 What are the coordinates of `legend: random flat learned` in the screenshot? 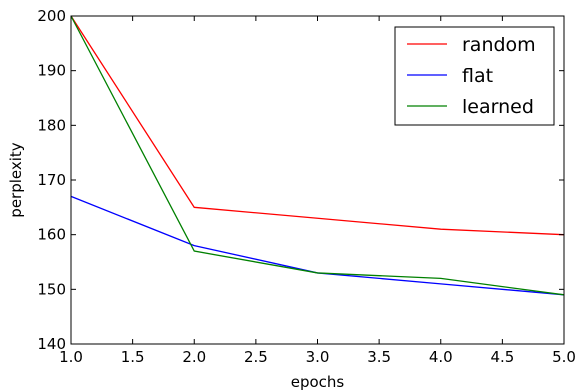 It's located at (474, 76).